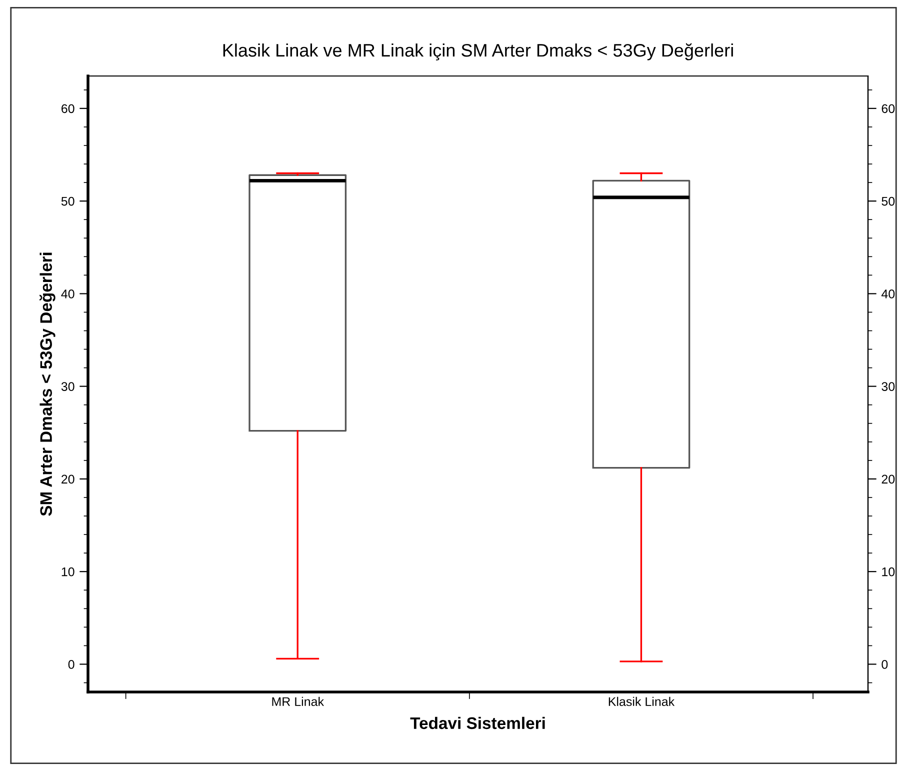  I want to click on x-tick-label: MR Linak, so click(298, 701).